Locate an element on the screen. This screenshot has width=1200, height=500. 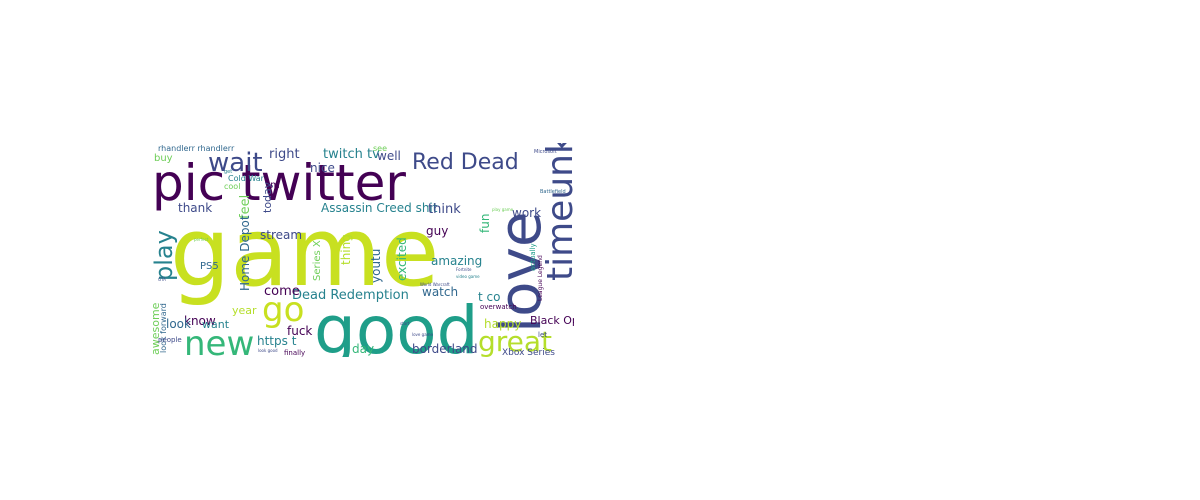
word-microsoft: Microsoft is located at coordinates (545, 152).